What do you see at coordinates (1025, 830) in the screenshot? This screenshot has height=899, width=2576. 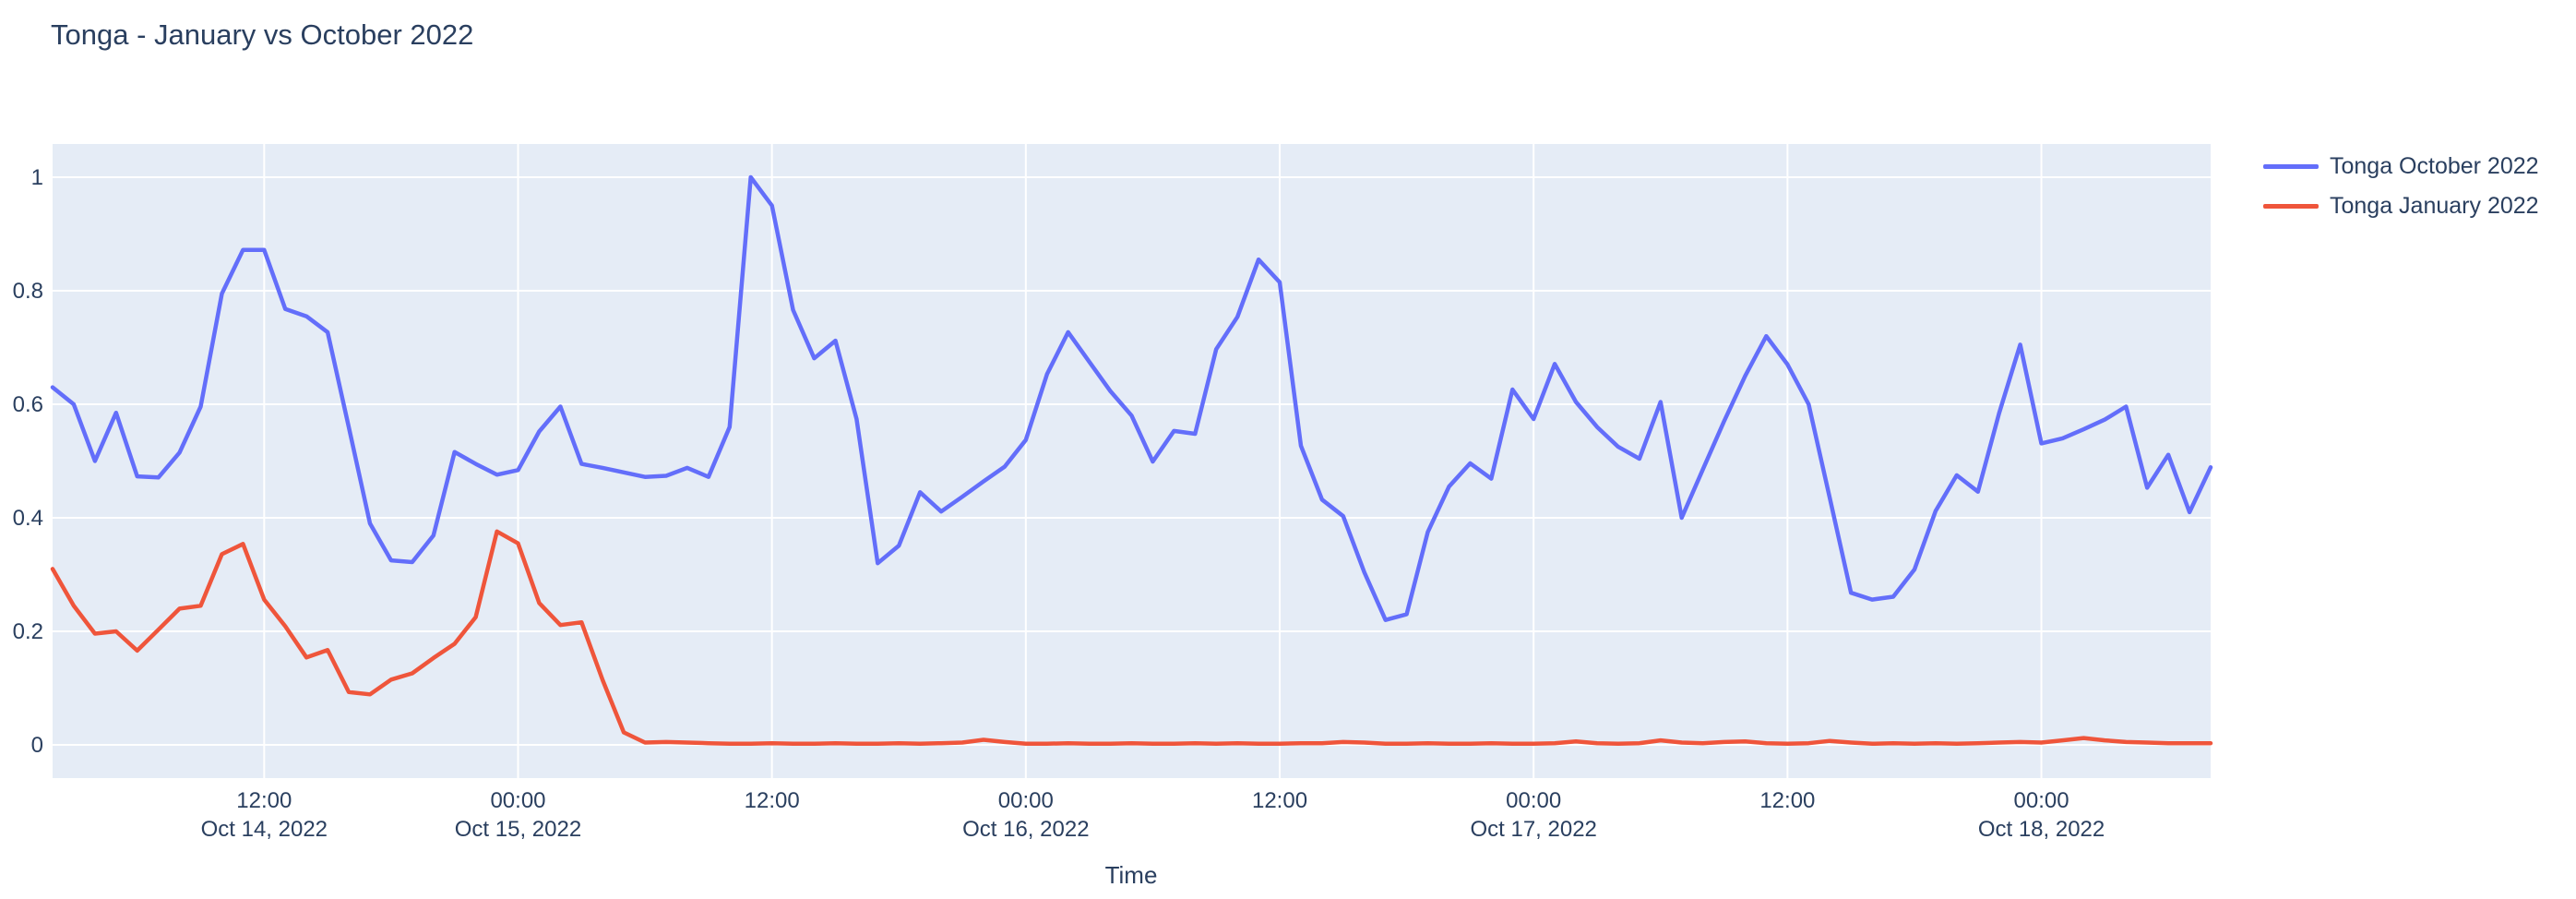 I see `x-tick-label-date: Oct 16, 2022` at bounding box center [1025, 830].